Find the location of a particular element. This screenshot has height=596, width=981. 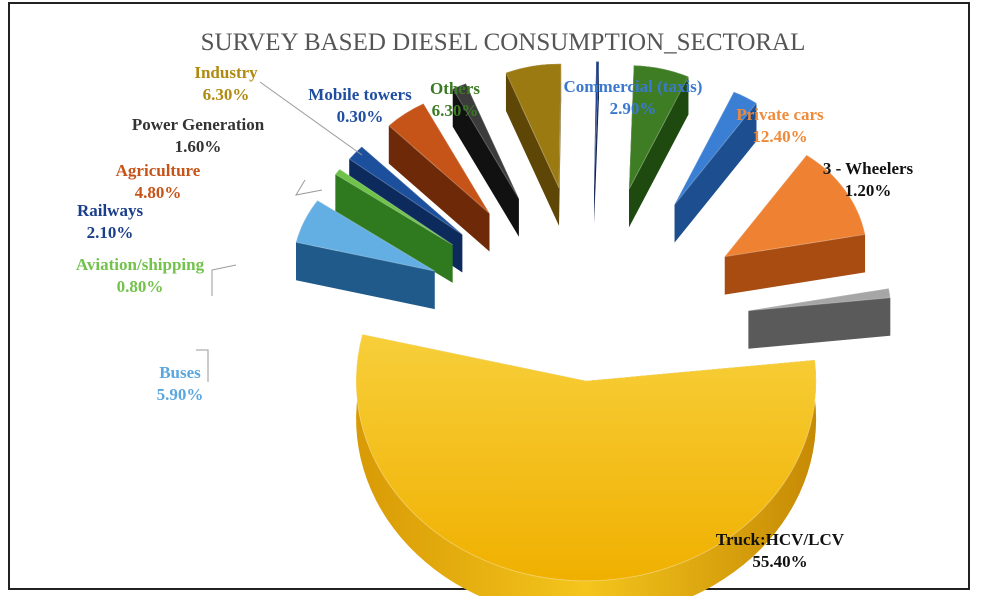

label-buses: Buses is located at coordinates (180, 372).